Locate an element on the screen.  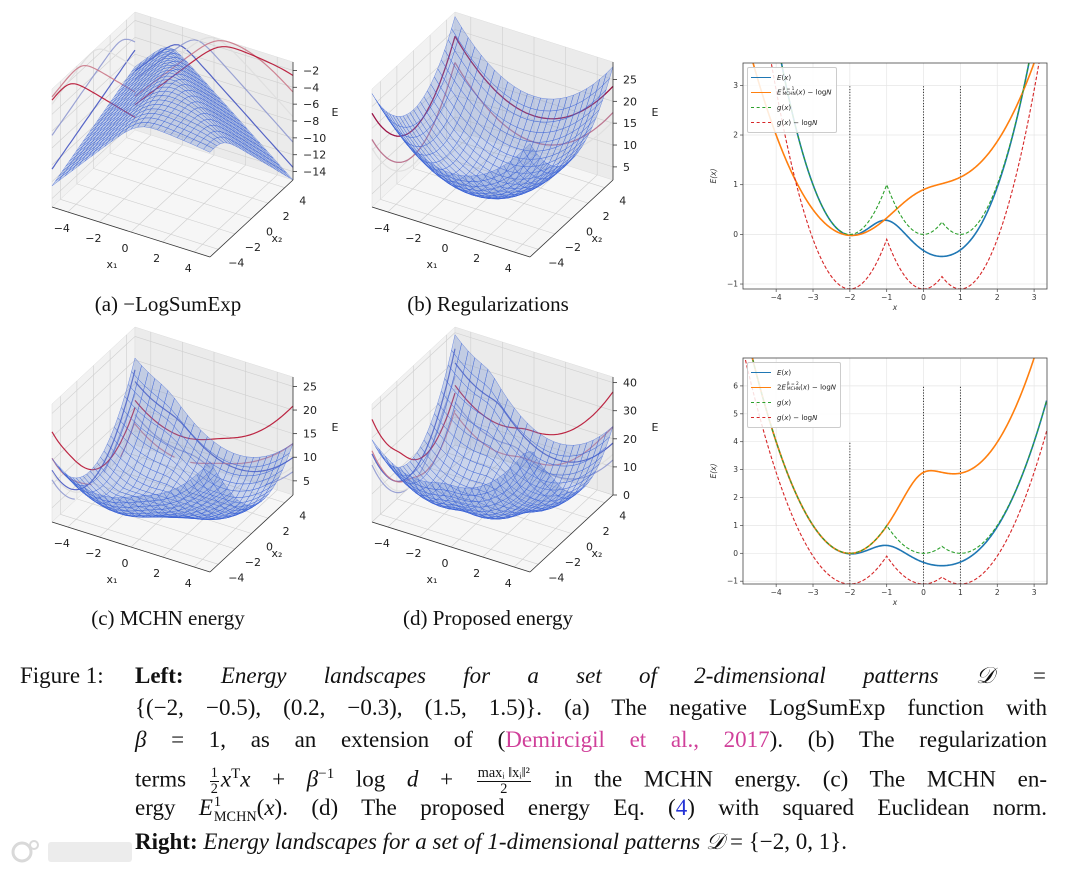
subcaption-d: (d) Proposed energy is located at coordinates (488, 618).